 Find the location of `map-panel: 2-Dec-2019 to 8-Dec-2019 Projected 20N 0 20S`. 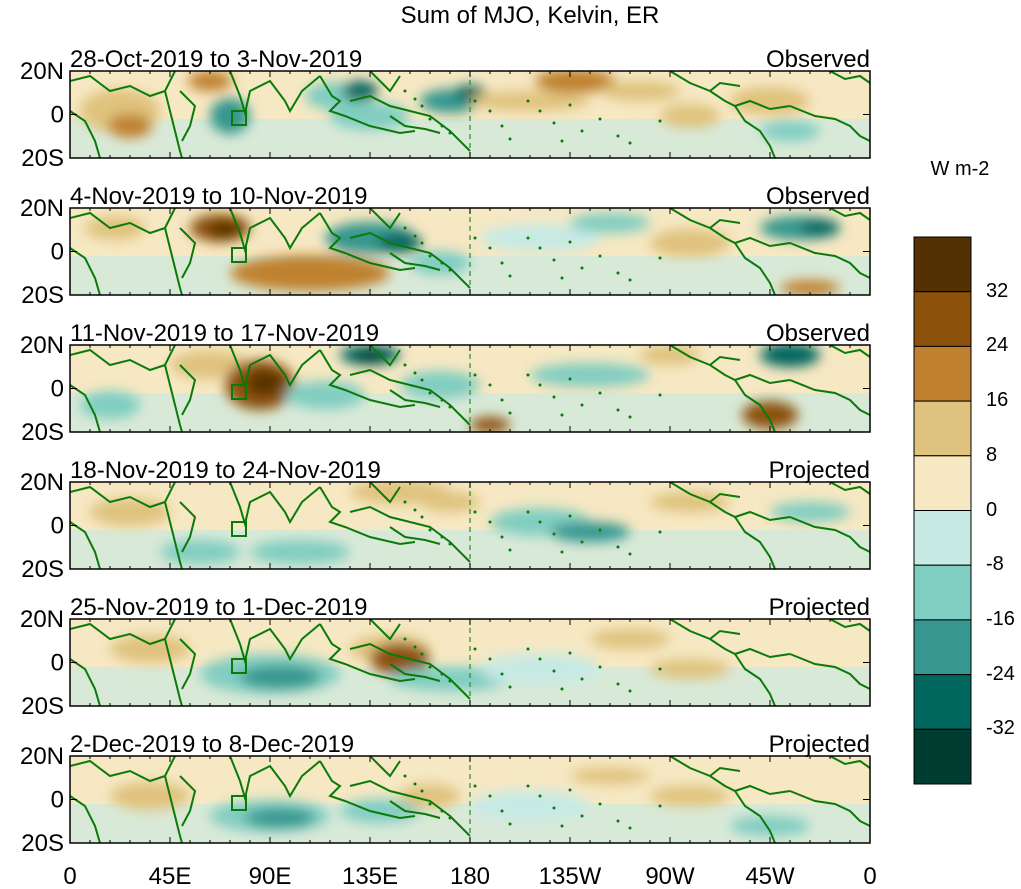

map-panel: 2-Dec-2019 to 8-Dec-2019 Projected 20N 0 20S is located at coordinates (445, 794).